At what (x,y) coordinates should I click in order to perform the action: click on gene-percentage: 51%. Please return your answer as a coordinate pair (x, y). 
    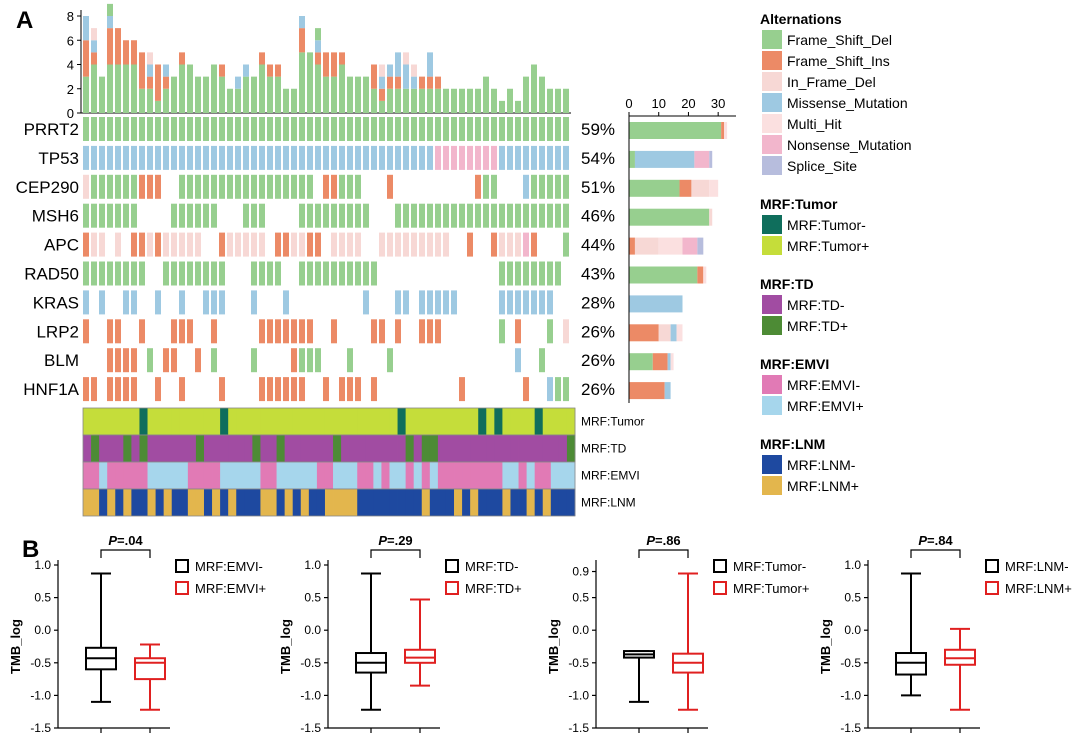
    Looking at the image, I should click on (598, 187).